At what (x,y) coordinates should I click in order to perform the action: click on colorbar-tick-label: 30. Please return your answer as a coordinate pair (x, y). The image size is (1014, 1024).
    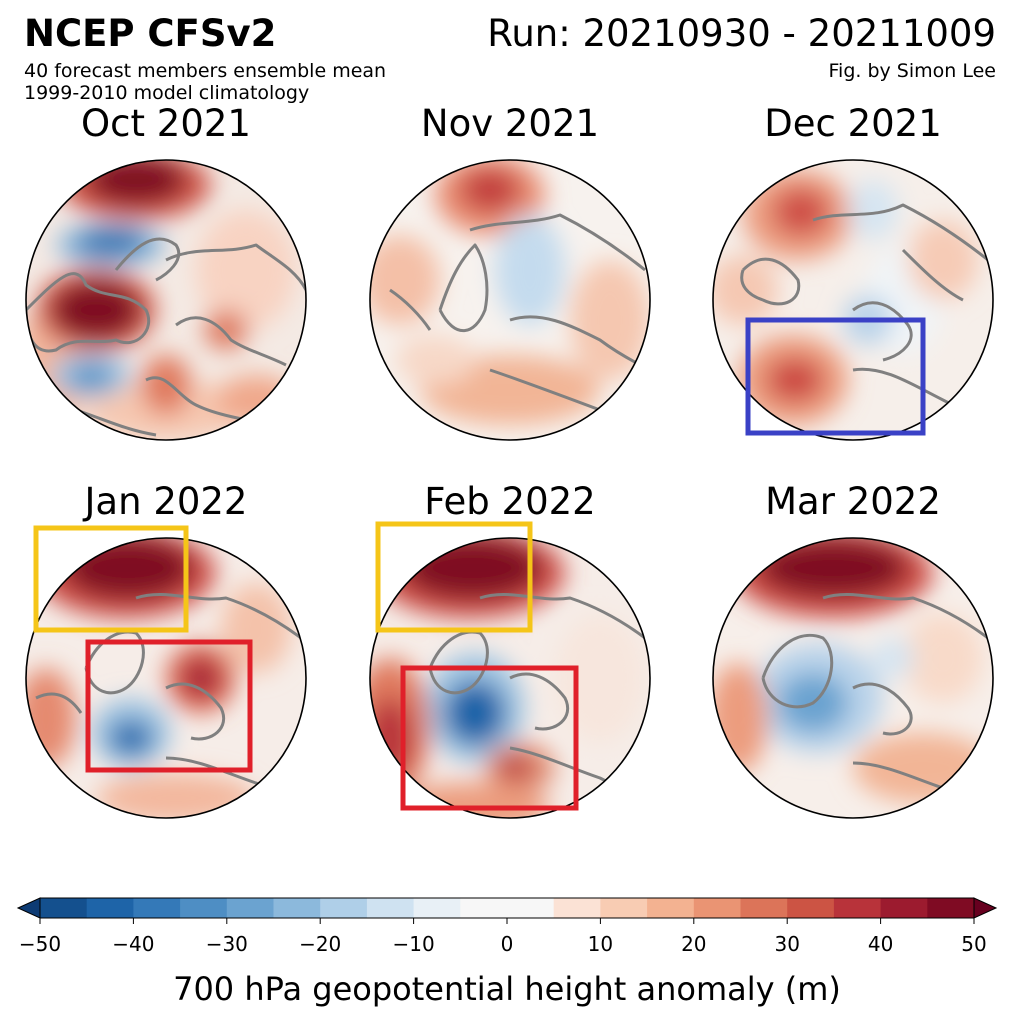
    Looking at the image, I should click on (786, 944).